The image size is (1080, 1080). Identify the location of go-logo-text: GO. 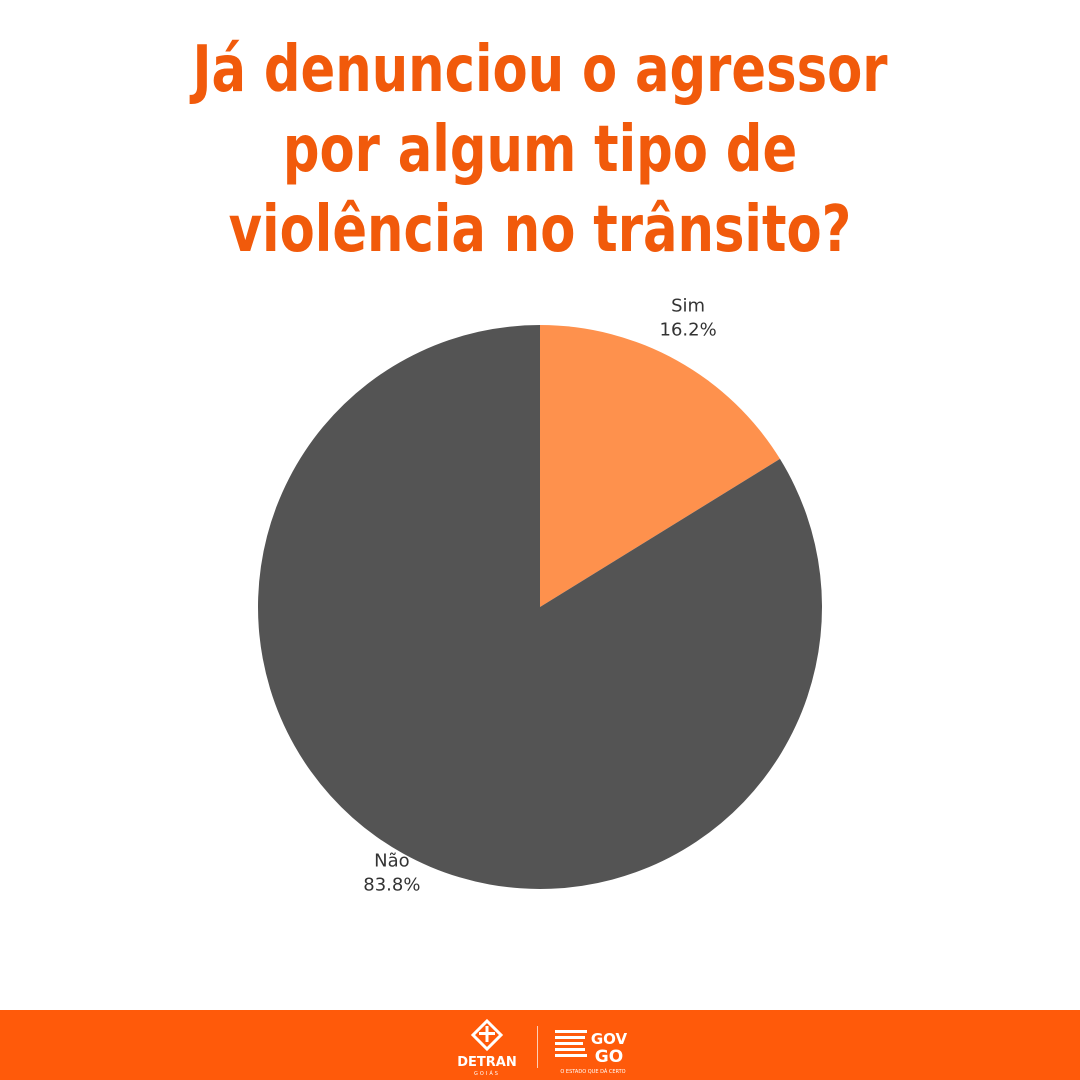
(609, 1057).